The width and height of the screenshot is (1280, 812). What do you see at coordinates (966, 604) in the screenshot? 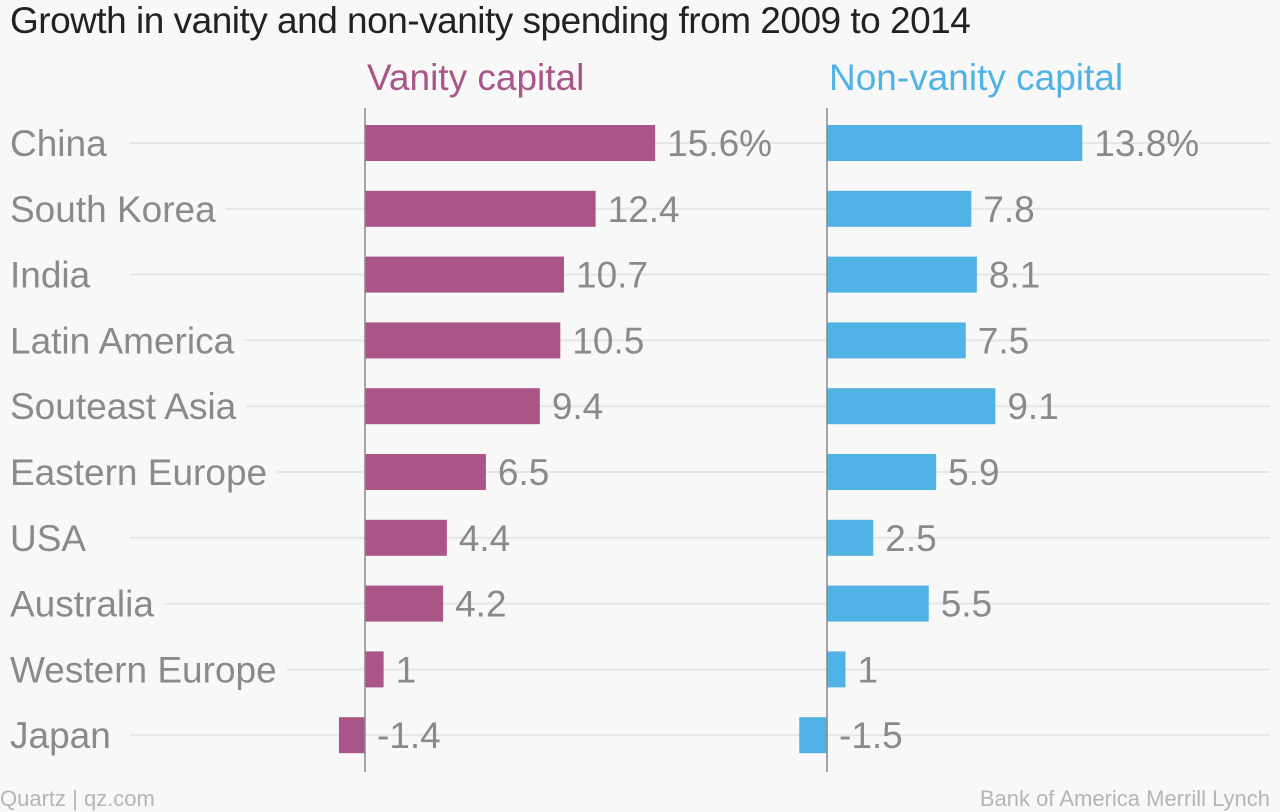
I see `data-label: 5.5` at bounding box center [966, 604].